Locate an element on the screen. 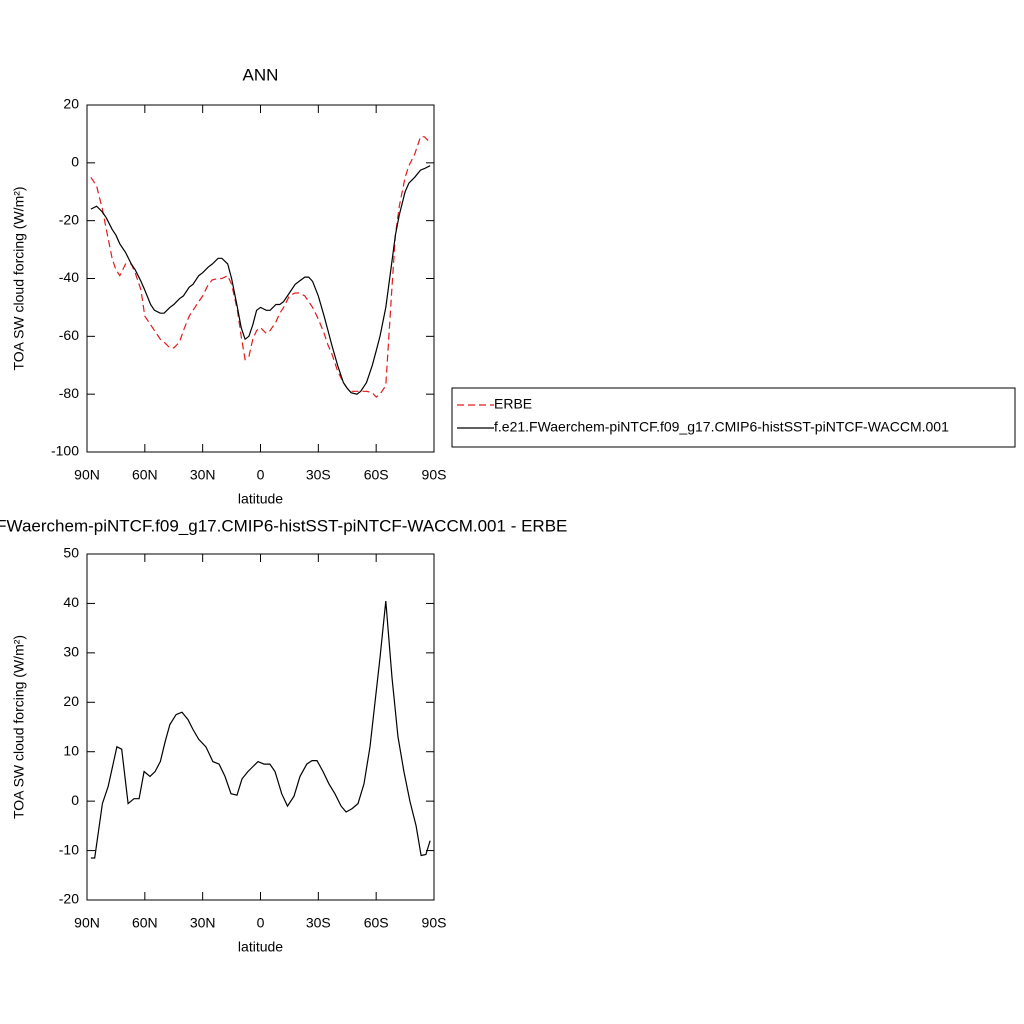  y-tick-label: -80 is located at coordinates (69, 393).